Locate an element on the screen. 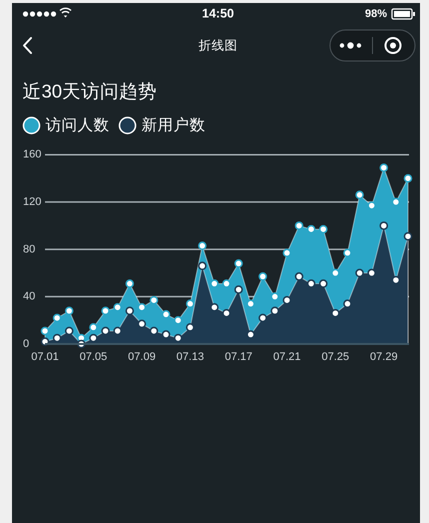 This screenshot has width=429, height=523. legend-label: 访问人数 is located at coordinates (78, 125).